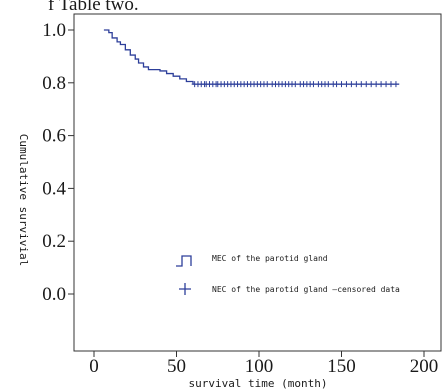  What do you see at coordinates (54, 241) in the screenshot?
I see `y-tick-label: 0.2` at bounding box center [54, 241].